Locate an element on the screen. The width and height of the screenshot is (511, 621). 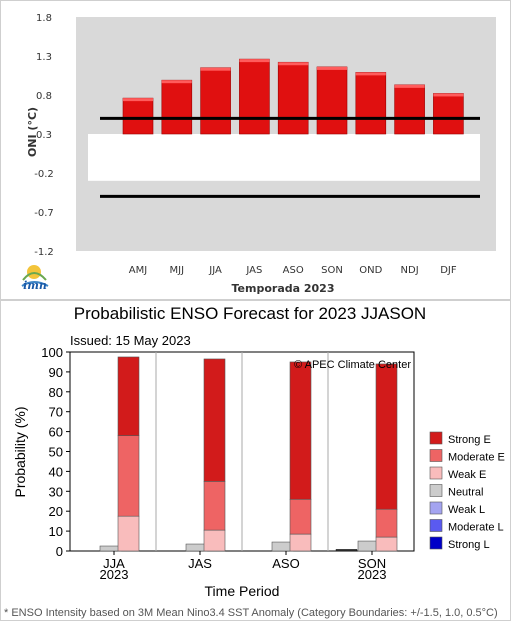
oni-xtick-label: AMJ is located at coordinates (138, 270).